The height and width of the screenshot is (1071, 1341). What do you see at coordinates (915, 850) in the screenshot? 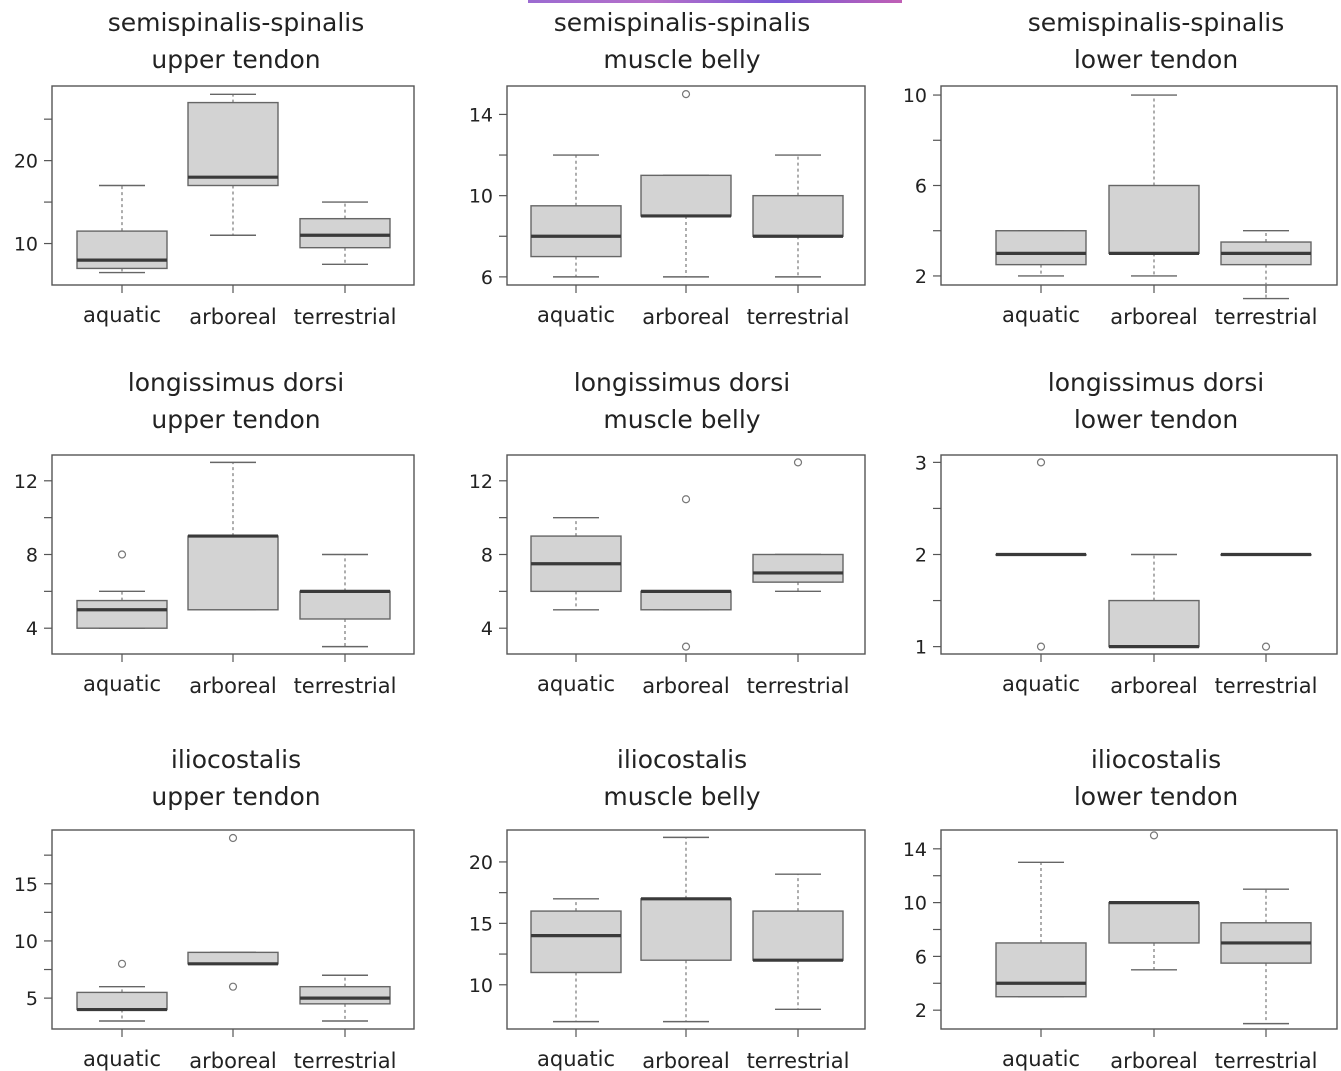
I see `y-tick-label: 14` at bounding box center [915, 850].